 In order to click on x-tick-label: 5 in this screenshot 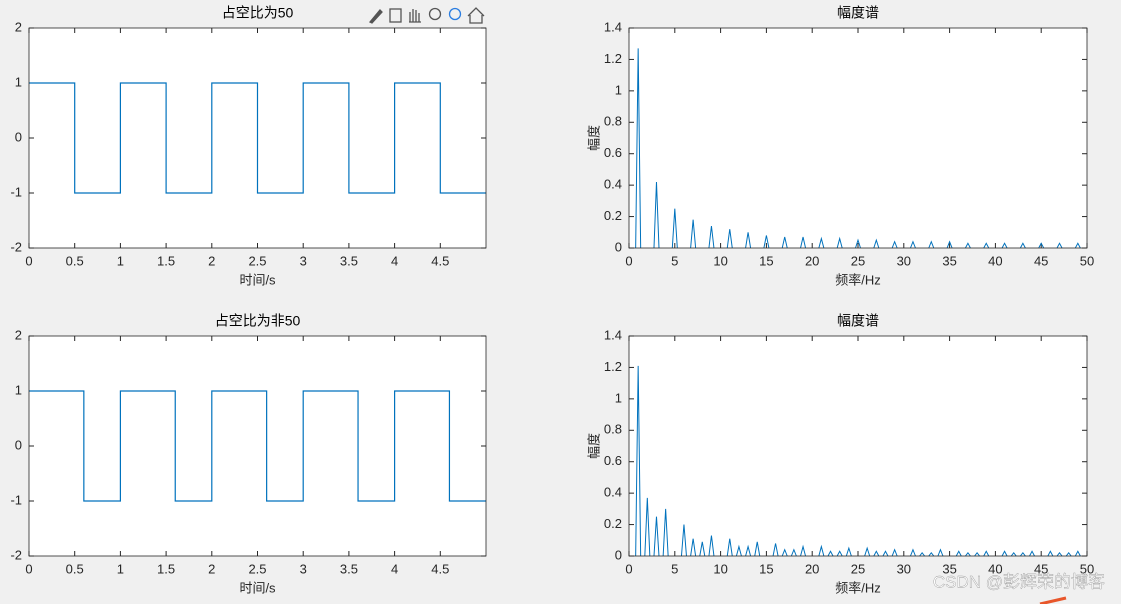, I will do `click(674, 568)`.